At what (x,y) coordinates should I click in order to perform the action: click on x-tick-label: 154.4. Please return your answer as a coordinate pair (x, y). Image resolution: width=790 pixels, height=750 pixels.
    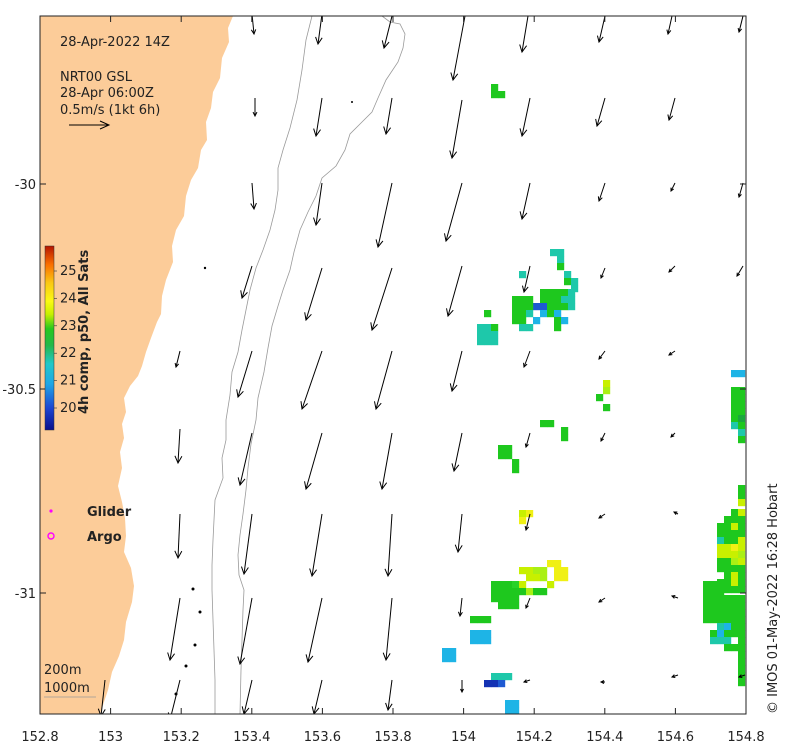
    Looking at the image, I should click on (604, 737).